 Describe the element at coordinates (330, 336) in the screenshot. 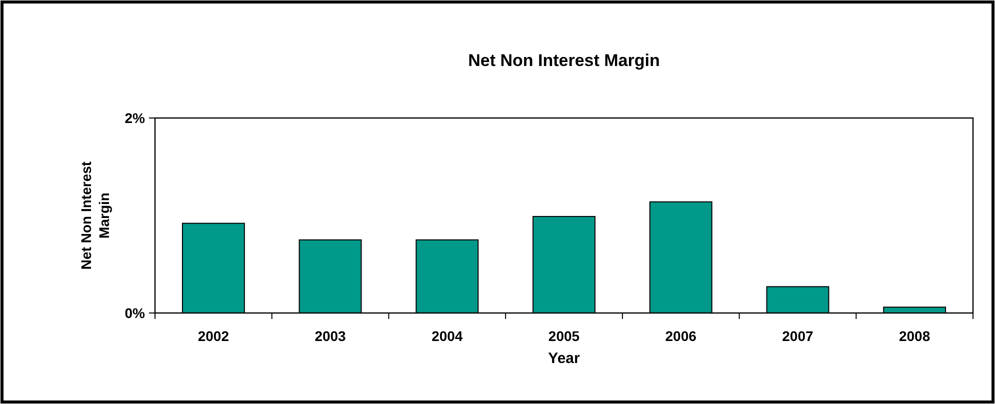

I see `x-tick-label: 2003` at that location.